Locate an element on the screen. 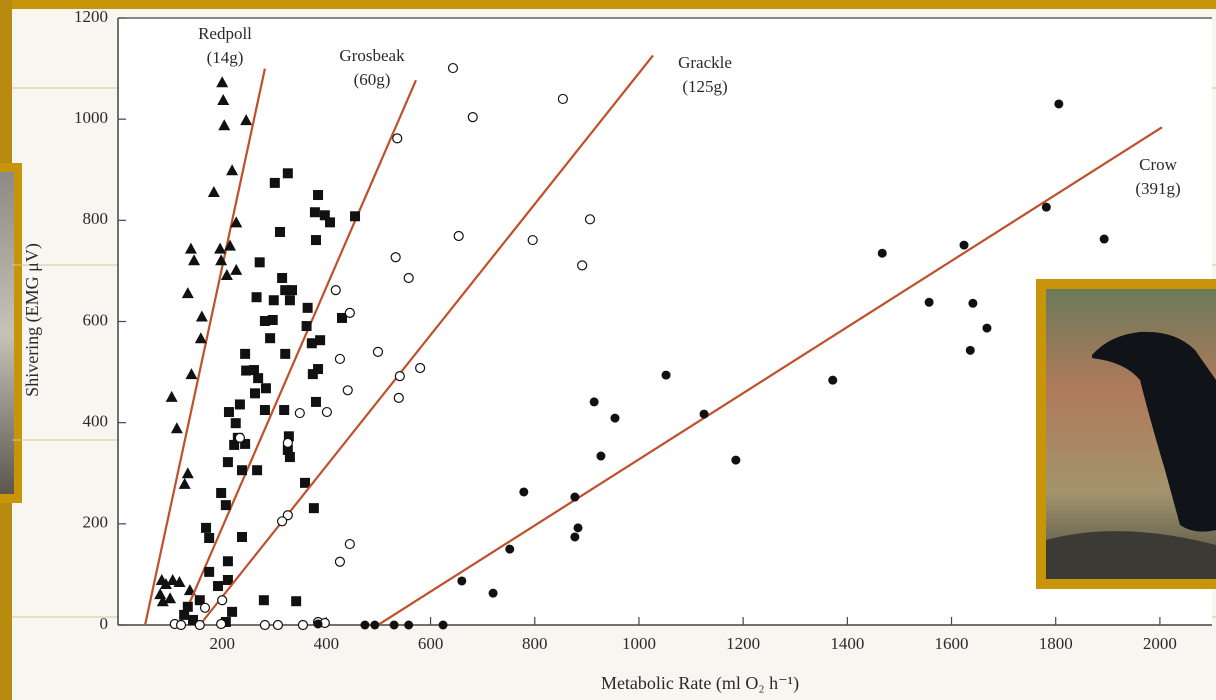 The height and width of the screenshot is (700, 1216). top-border is located at coordinates (608, 4).